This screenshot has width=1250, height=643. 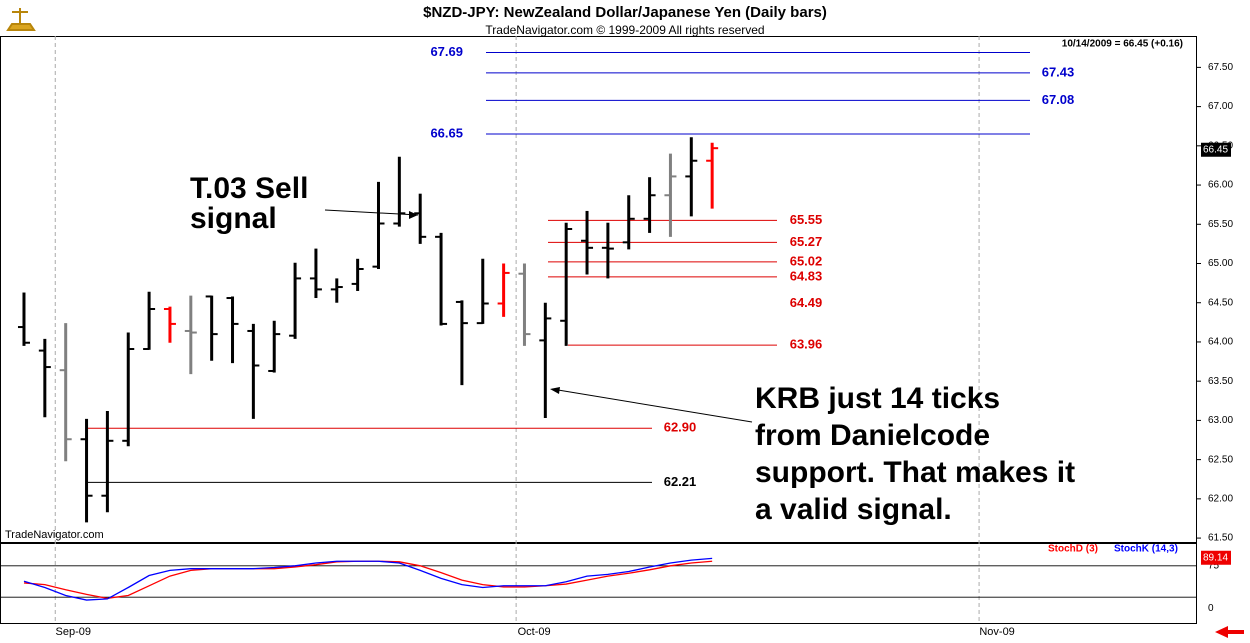 I want to click on header-note: 10/14/2009 = 66.45 (+0.16), so click(x=1122, y=44).